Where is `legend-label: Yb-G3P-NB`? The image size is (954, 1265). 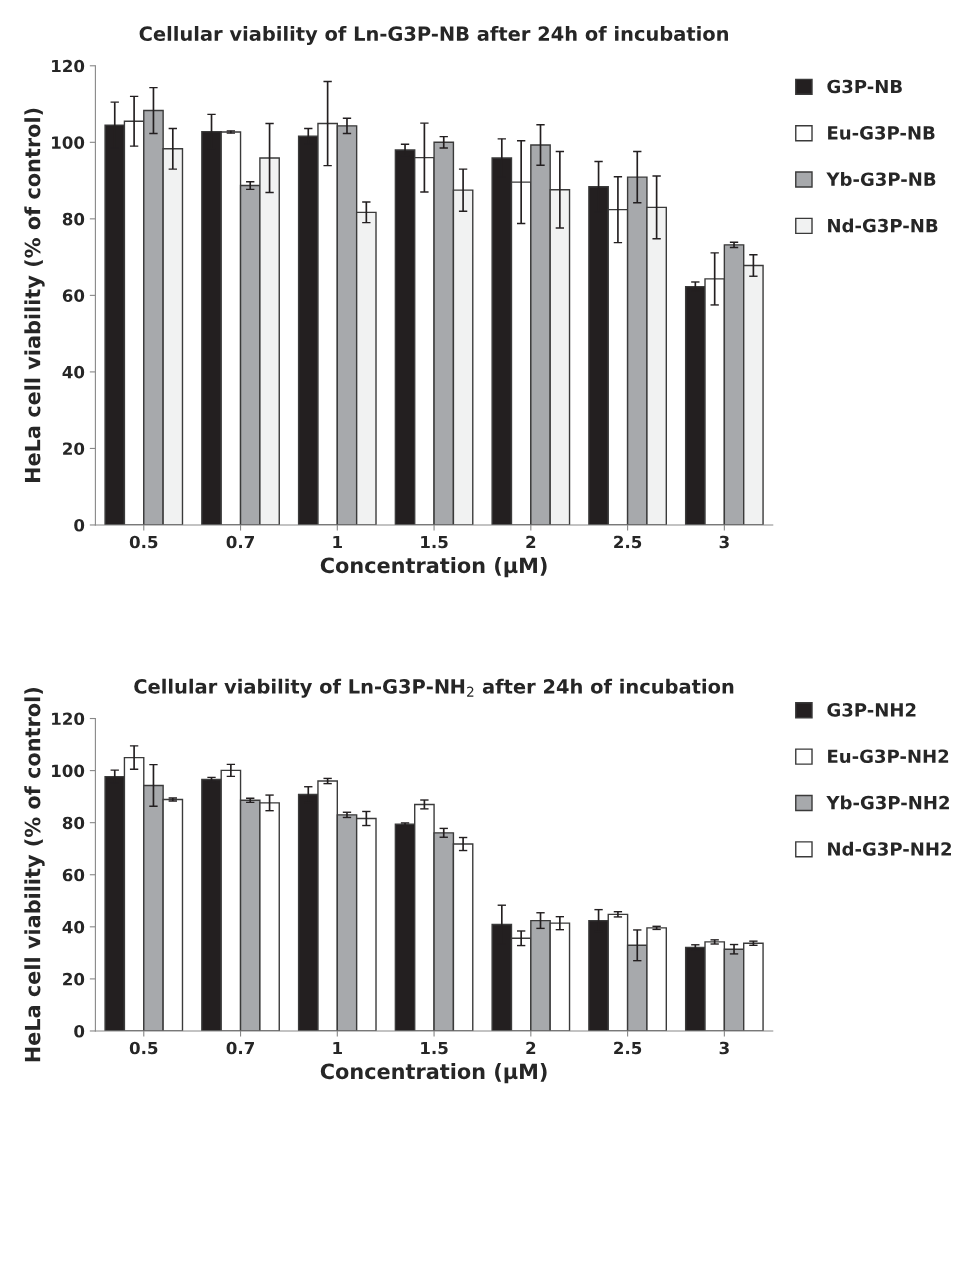
legend-label: Yb-G3P-NB is located at coordinates (881, 179).